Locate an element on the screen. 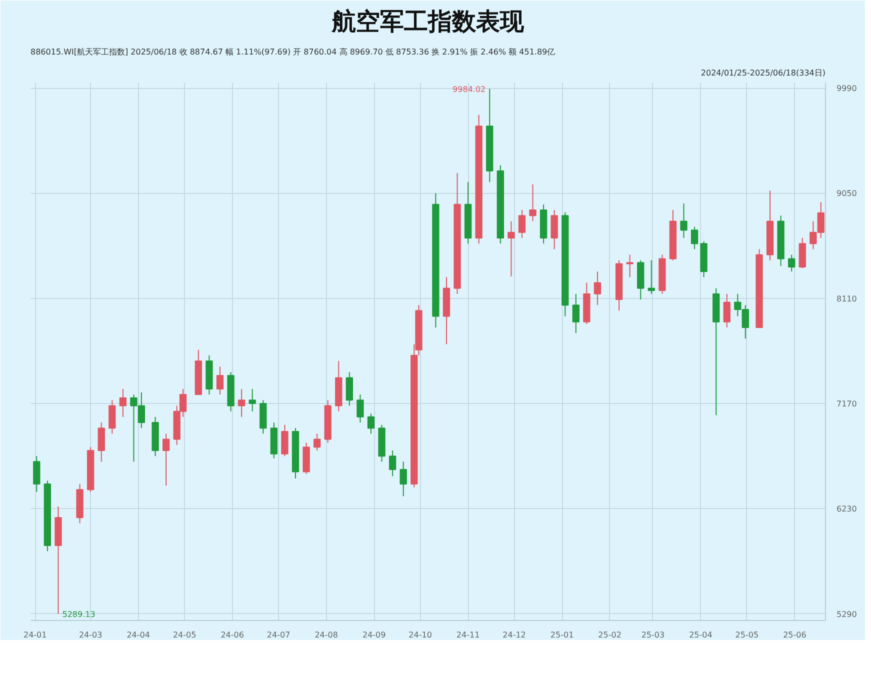  x-tick-label: 25-03 is located at coordinates (653, 635).